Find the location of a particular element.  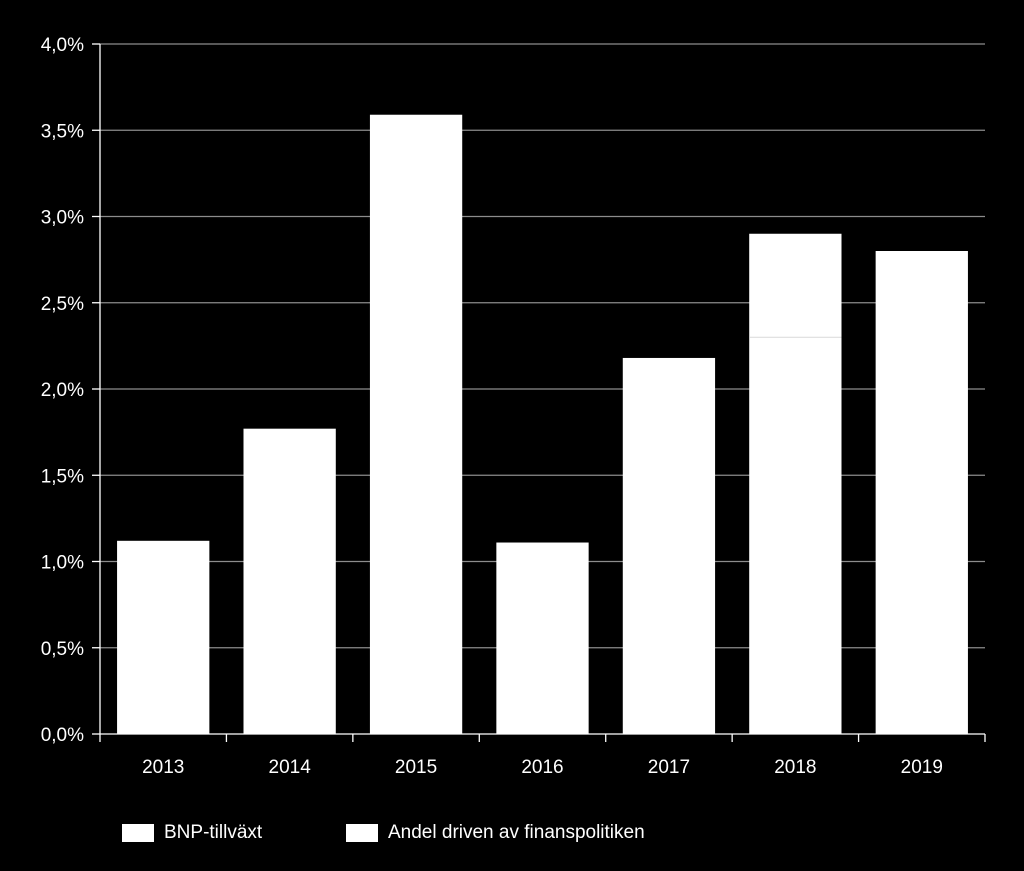

legend-item-bnp: BNP-tillväxt is located at coordinates (192, 833).